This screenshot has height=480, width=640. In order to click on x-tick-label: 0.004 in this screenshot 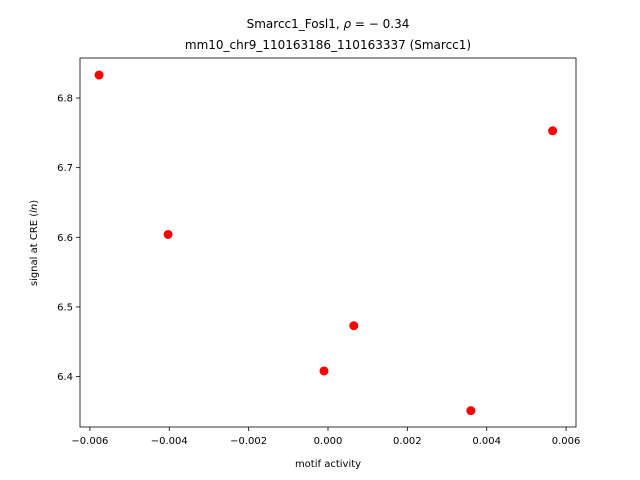, I will do `click(486, 441)`.